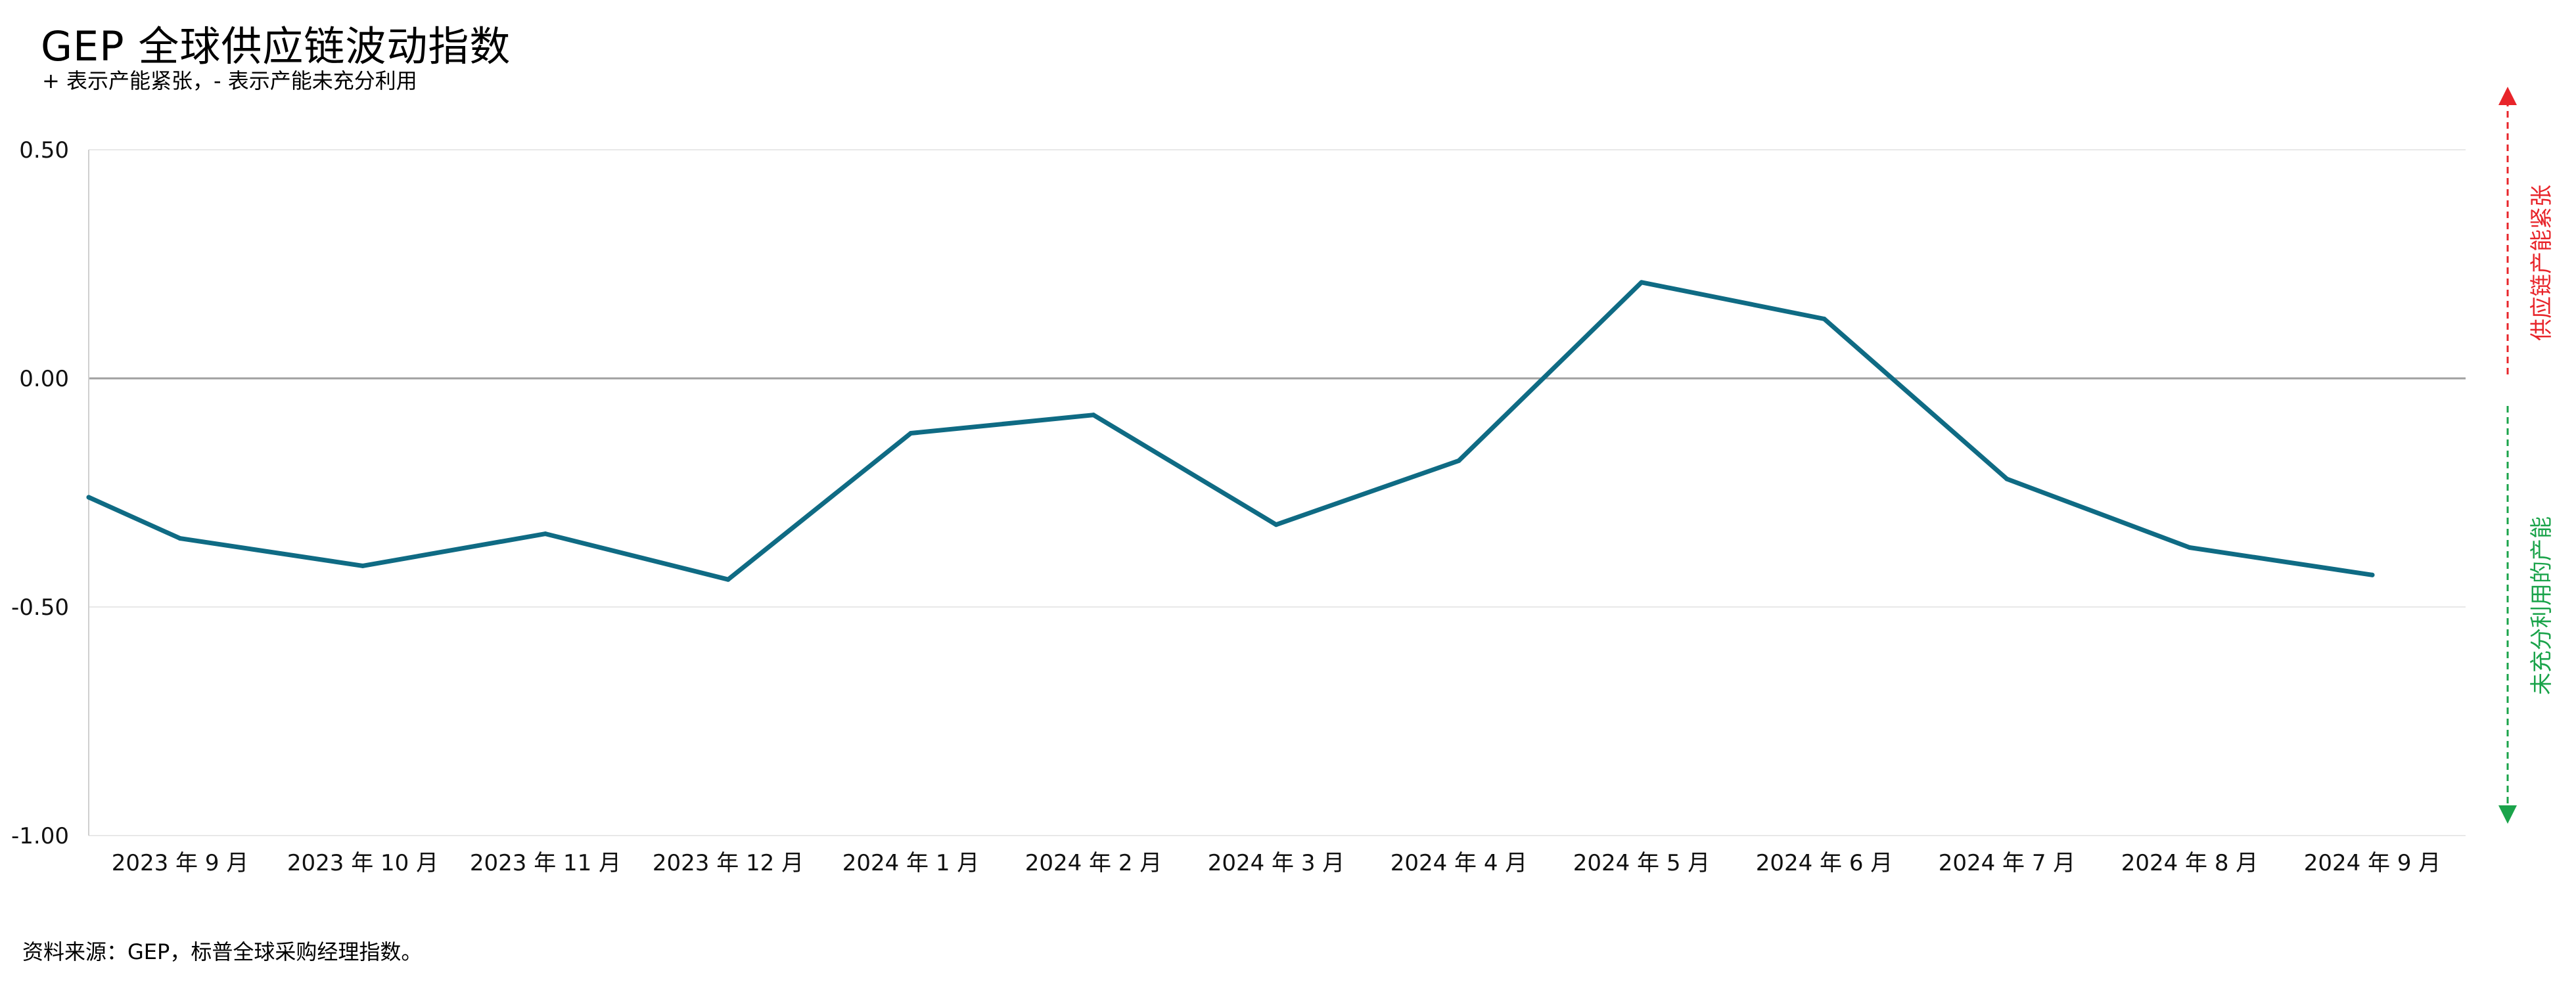  I want to click on x-tick-label: 2023 年 10 月, so click(363, 863).